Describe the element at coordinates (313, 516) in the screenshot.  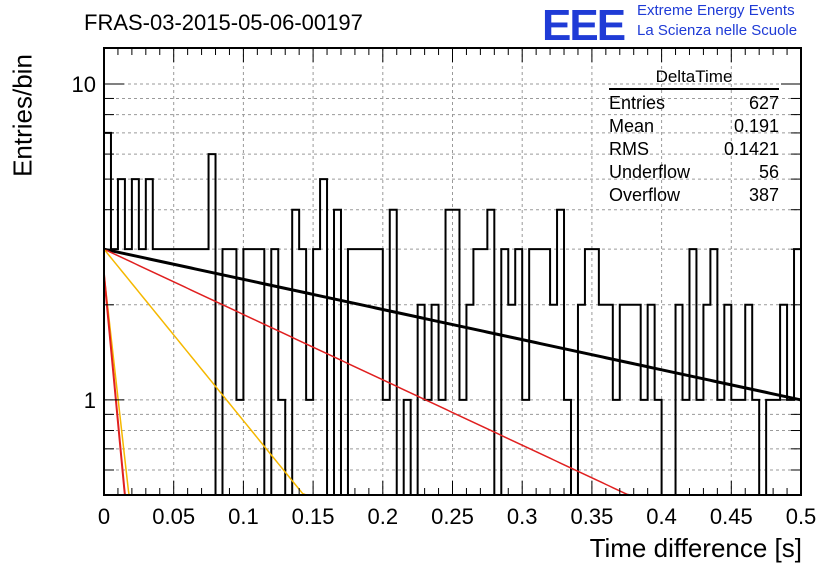
I see `x-tick-label: 0.15` at that location.